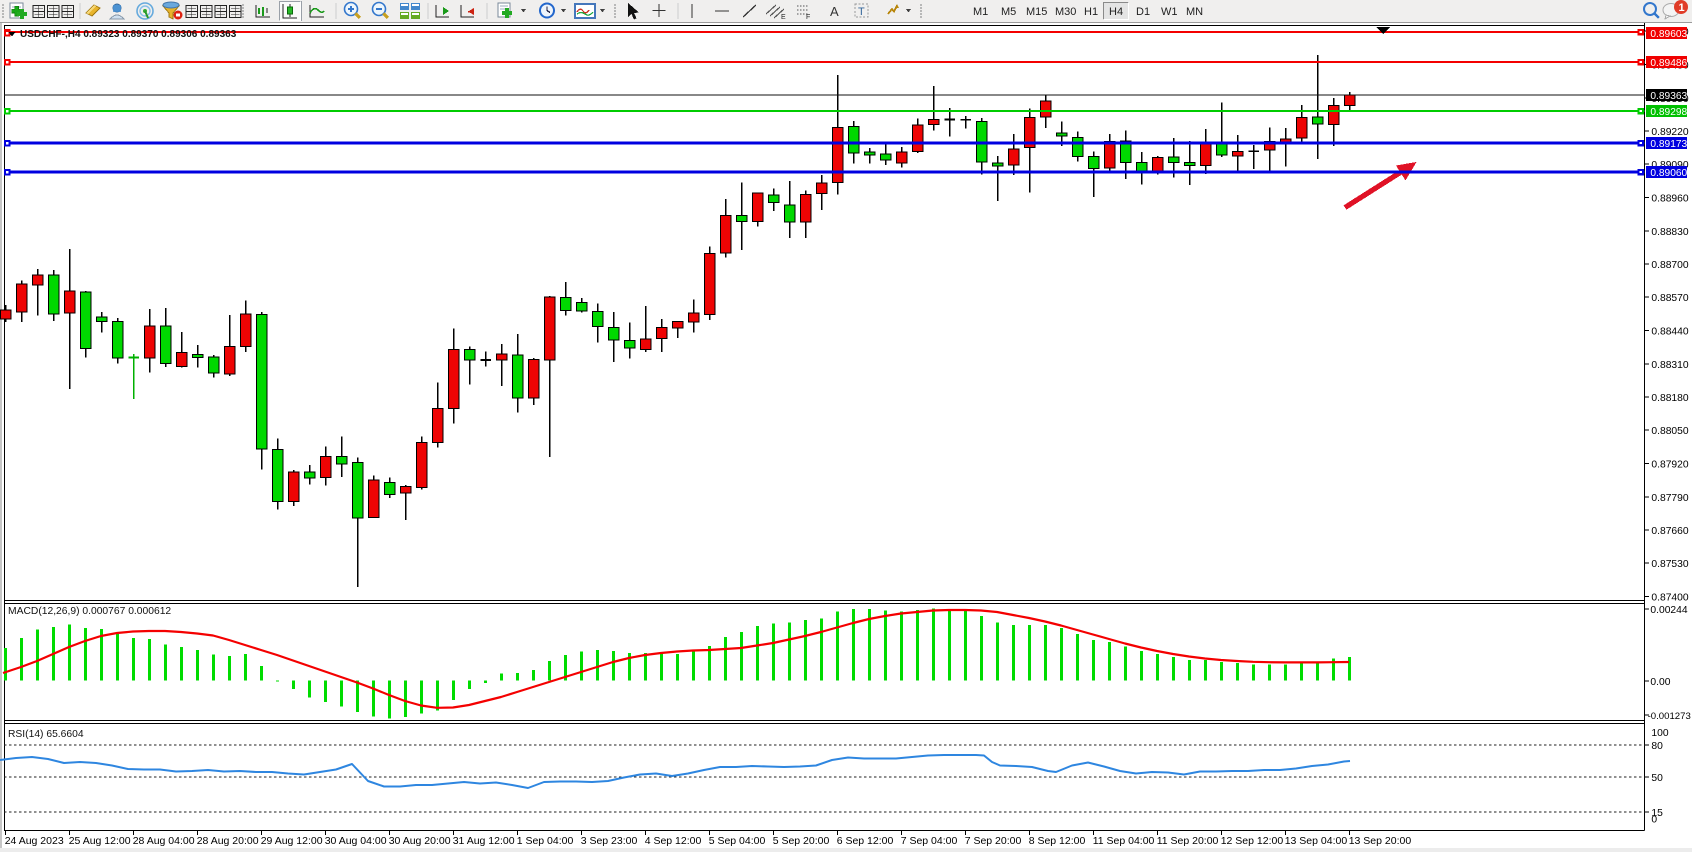 This screenshot has width=1692, height=852. I want to click on svg-text: 1 Sep 04:00, so click(545, 841).